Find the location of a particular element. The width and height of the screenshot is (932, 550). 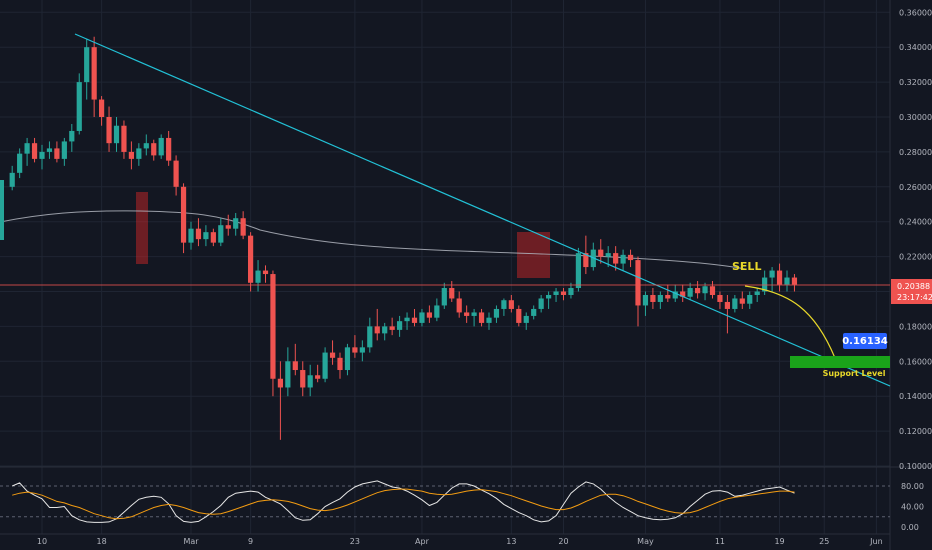

support-zone is located at coordinates (840, 362).